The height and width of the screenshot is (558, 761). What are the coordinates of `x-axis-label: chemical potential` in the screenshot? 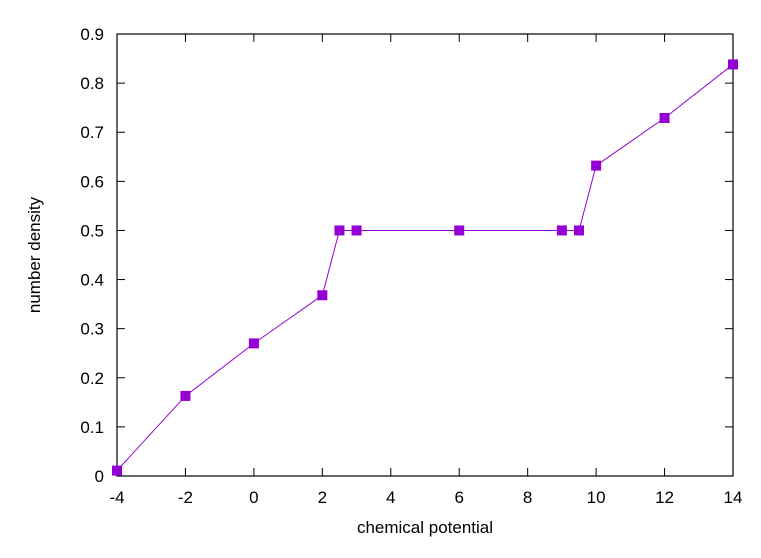 It's located at (425, 527).